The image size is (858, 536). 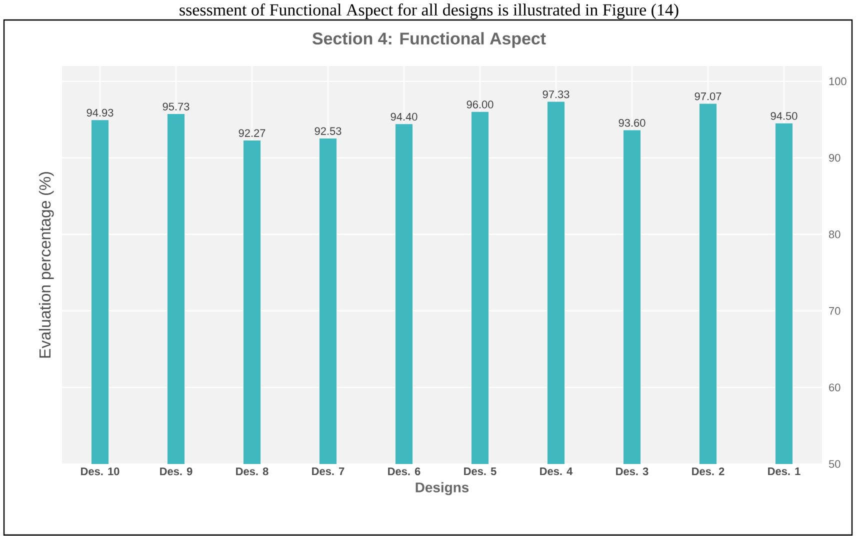 What do you see at coordinates (429, 40) in the screenshot?
I see `chart-title: Section 4: Functional Aspect` at bounding box center [429, 40].